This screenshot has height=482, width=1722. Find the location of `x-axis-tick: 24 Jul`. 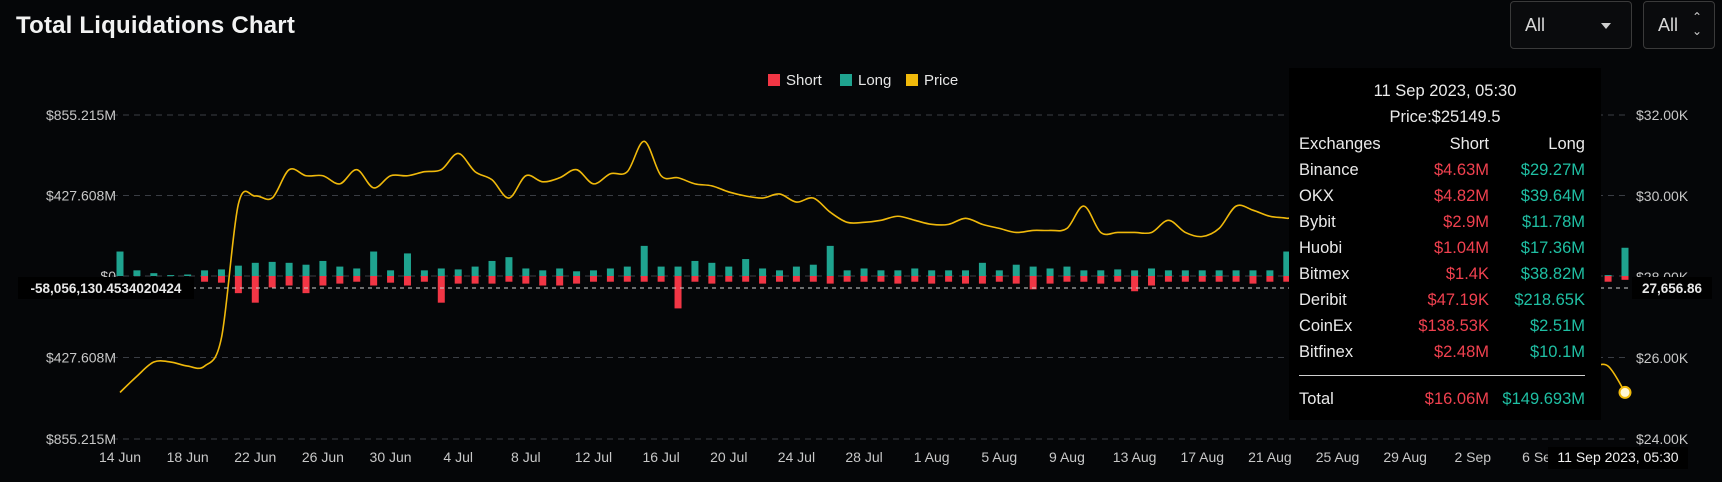

x-axis-tick: 24 Jul is located at coordinates (796, 457).